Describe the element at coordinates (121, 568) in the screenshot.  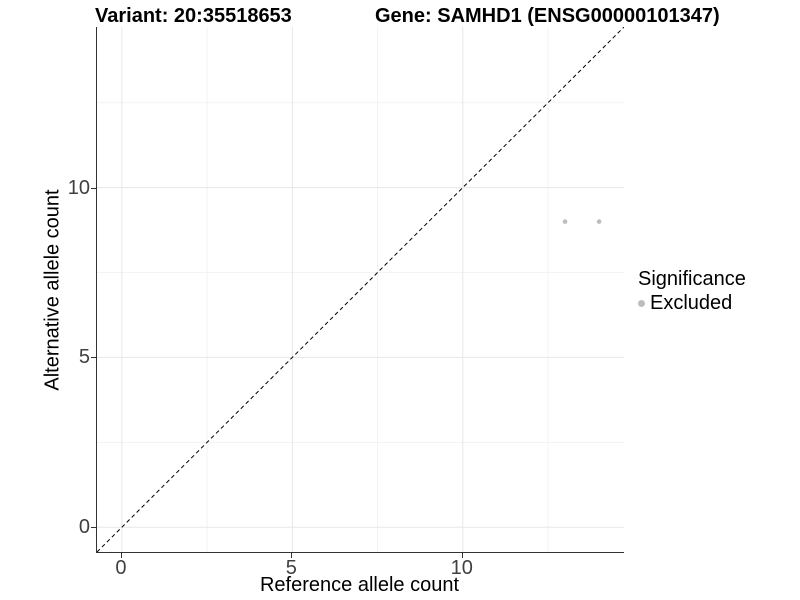
I see `x-tick-label: 0` at that location.